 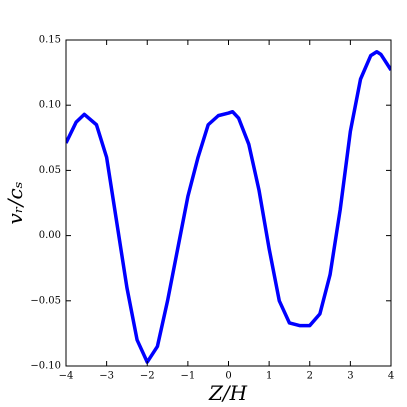 What do you see at coordinates (50, 105) in the screenshot?
I see `y-tick-label: 0.10` at bounding box center [50, 105].